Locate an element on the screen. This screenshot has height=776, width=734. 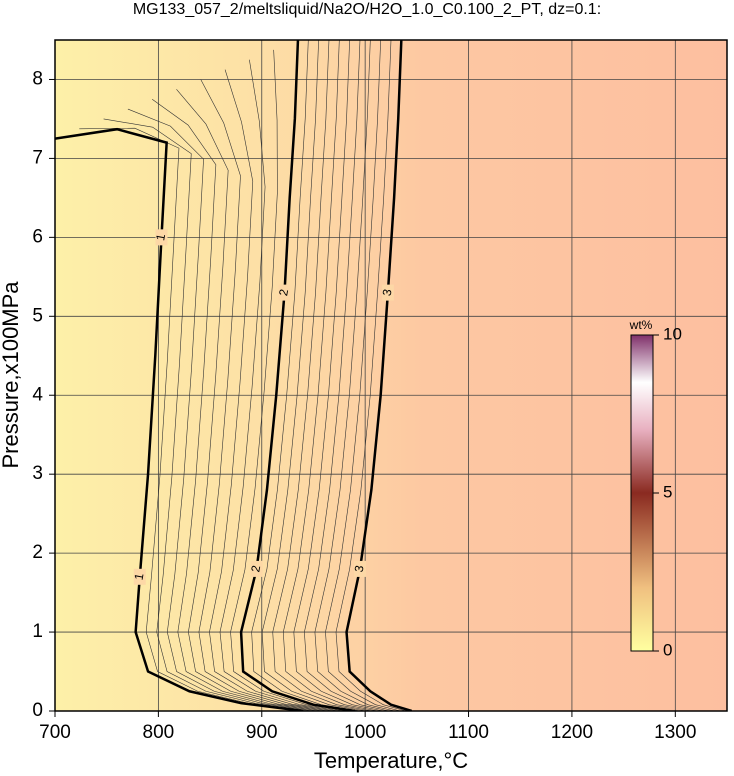
colorbar-tick-label: 0 is located at coordinates (667, 649).